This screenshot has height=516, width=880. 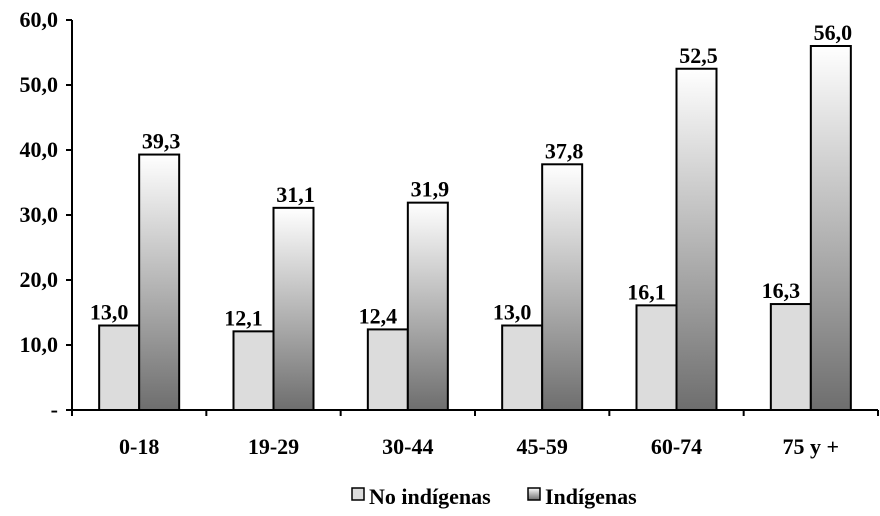 I want to click on data-label-indigenas: 52,5, so click(x=698, y=55).